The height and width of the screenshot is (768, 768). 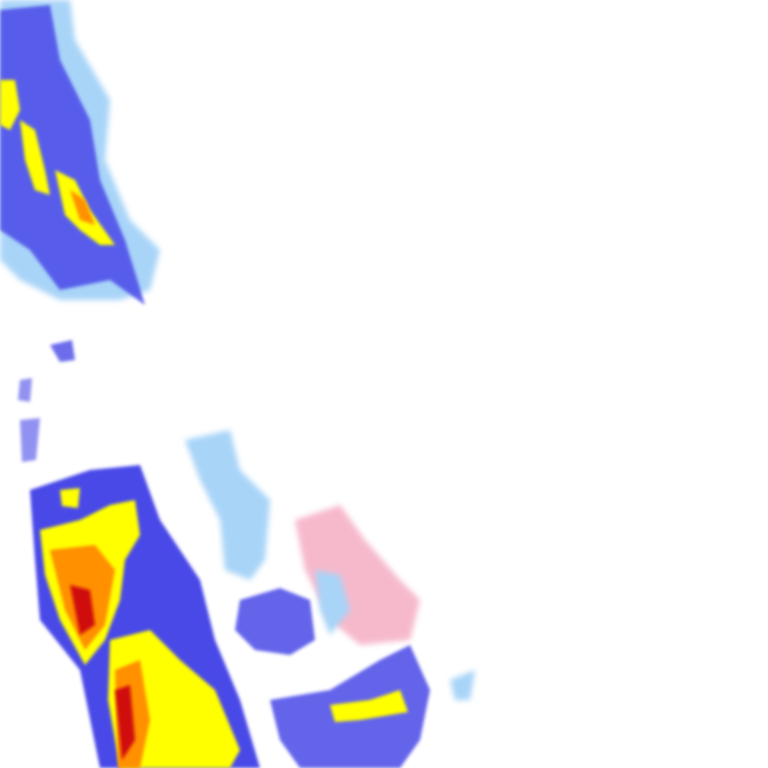 I want to click on echo-heavy-se, so click(x=369, y=706).